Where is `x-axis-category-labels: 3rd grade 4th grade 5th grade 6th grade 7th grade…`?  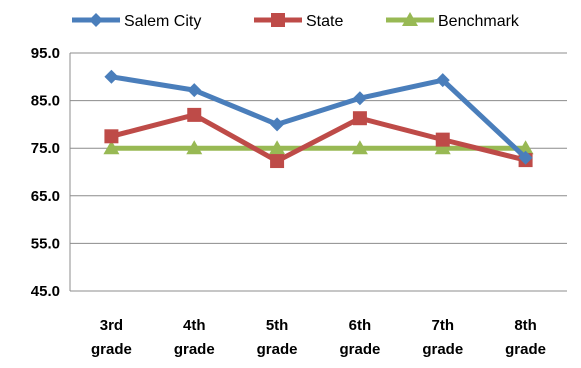 x-axis-category-labels: 3rd grade 4th grade 5th grade 6th grade 7th grade… is located at coordinates (318, 337).